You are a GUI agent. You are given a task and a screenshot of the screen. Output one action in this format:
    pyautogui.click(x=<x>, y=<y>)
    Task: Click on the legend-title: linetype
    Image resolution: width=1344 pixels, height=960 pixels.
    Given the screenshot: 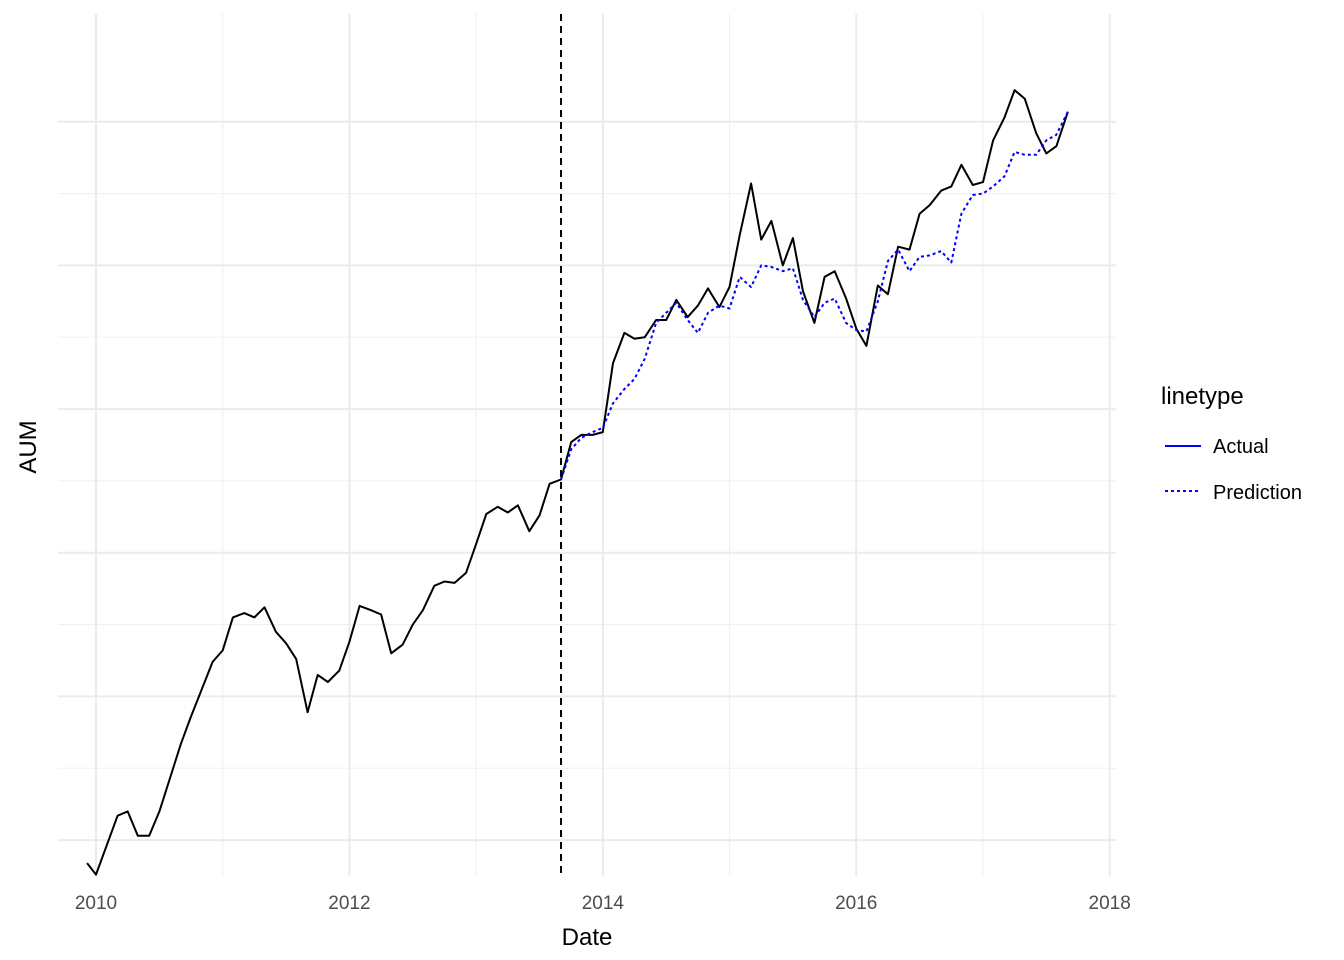 What is the action you would take?
    pyautogui.click(x=1202, y=396)
    